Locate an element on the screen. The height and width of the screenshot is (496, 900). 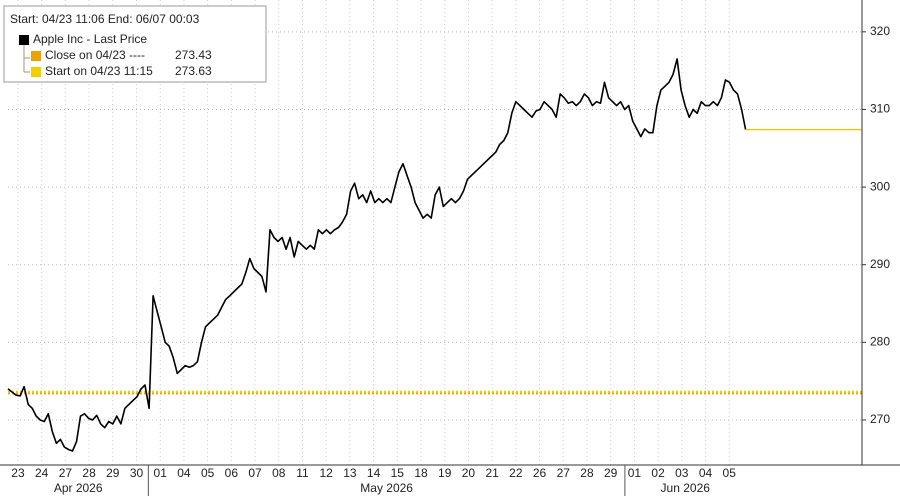
x-tick-label: 14 is located at coordinates (374, 473).